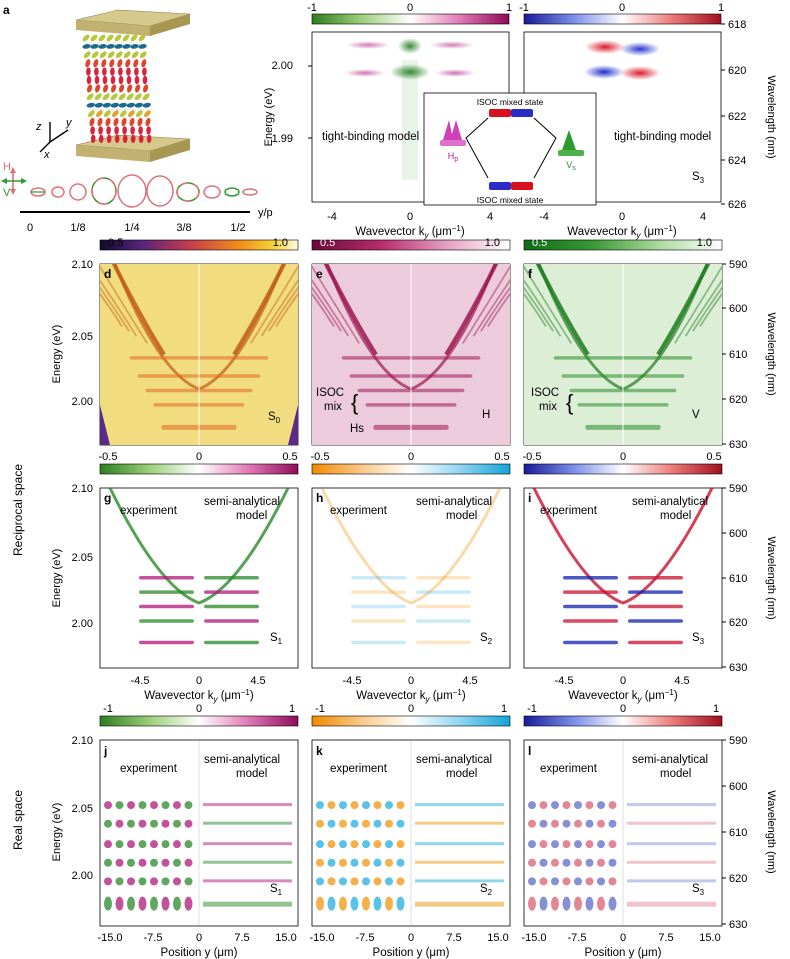  What do you see at coordinates (453, 157) in the screenshot?
I see `inset-left: Hp` at bounding box center [453, 157].